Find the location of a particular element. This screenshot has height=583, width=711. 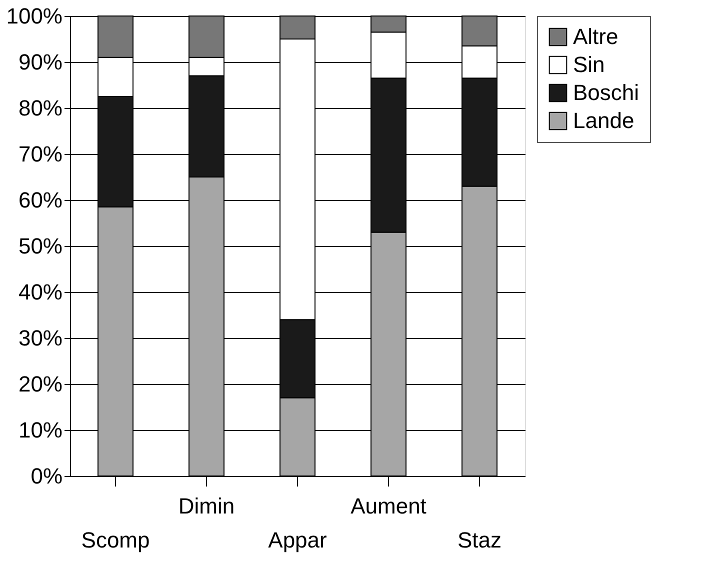

y-tick-label: 10% is located at coordinates (40, 430).